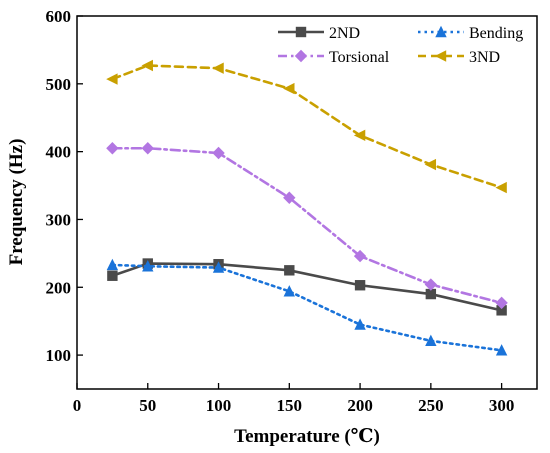 The image size is (550, 453). What do you see at coordinates (147, 405) in the screenshot?
I see `x-tick-label: 50` at bounding box center [147, 405].